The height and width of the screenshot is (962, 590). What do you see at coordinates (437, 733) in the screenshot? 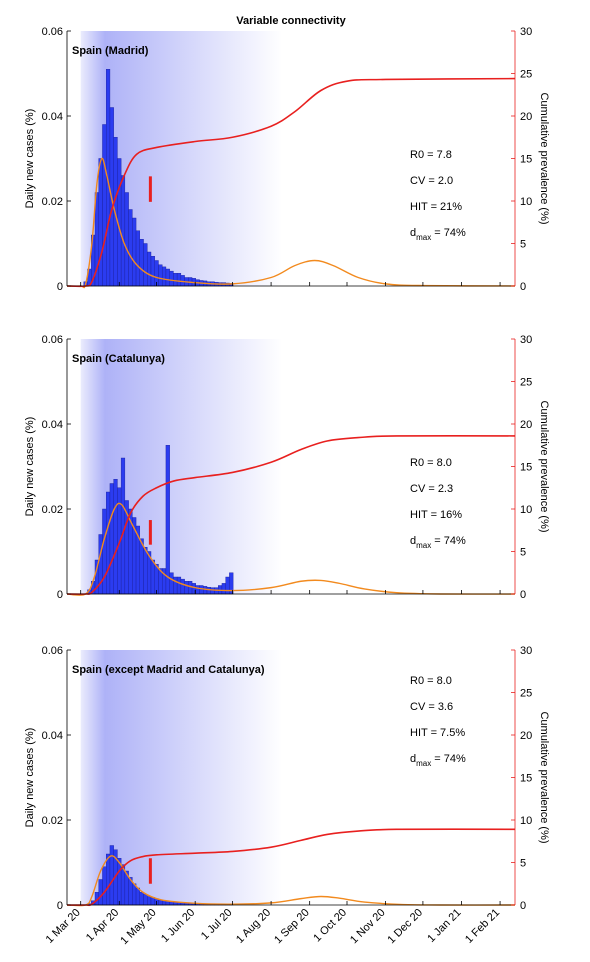
I see `annotation: HIT = 7.5%` at bounding box center [437, 733].